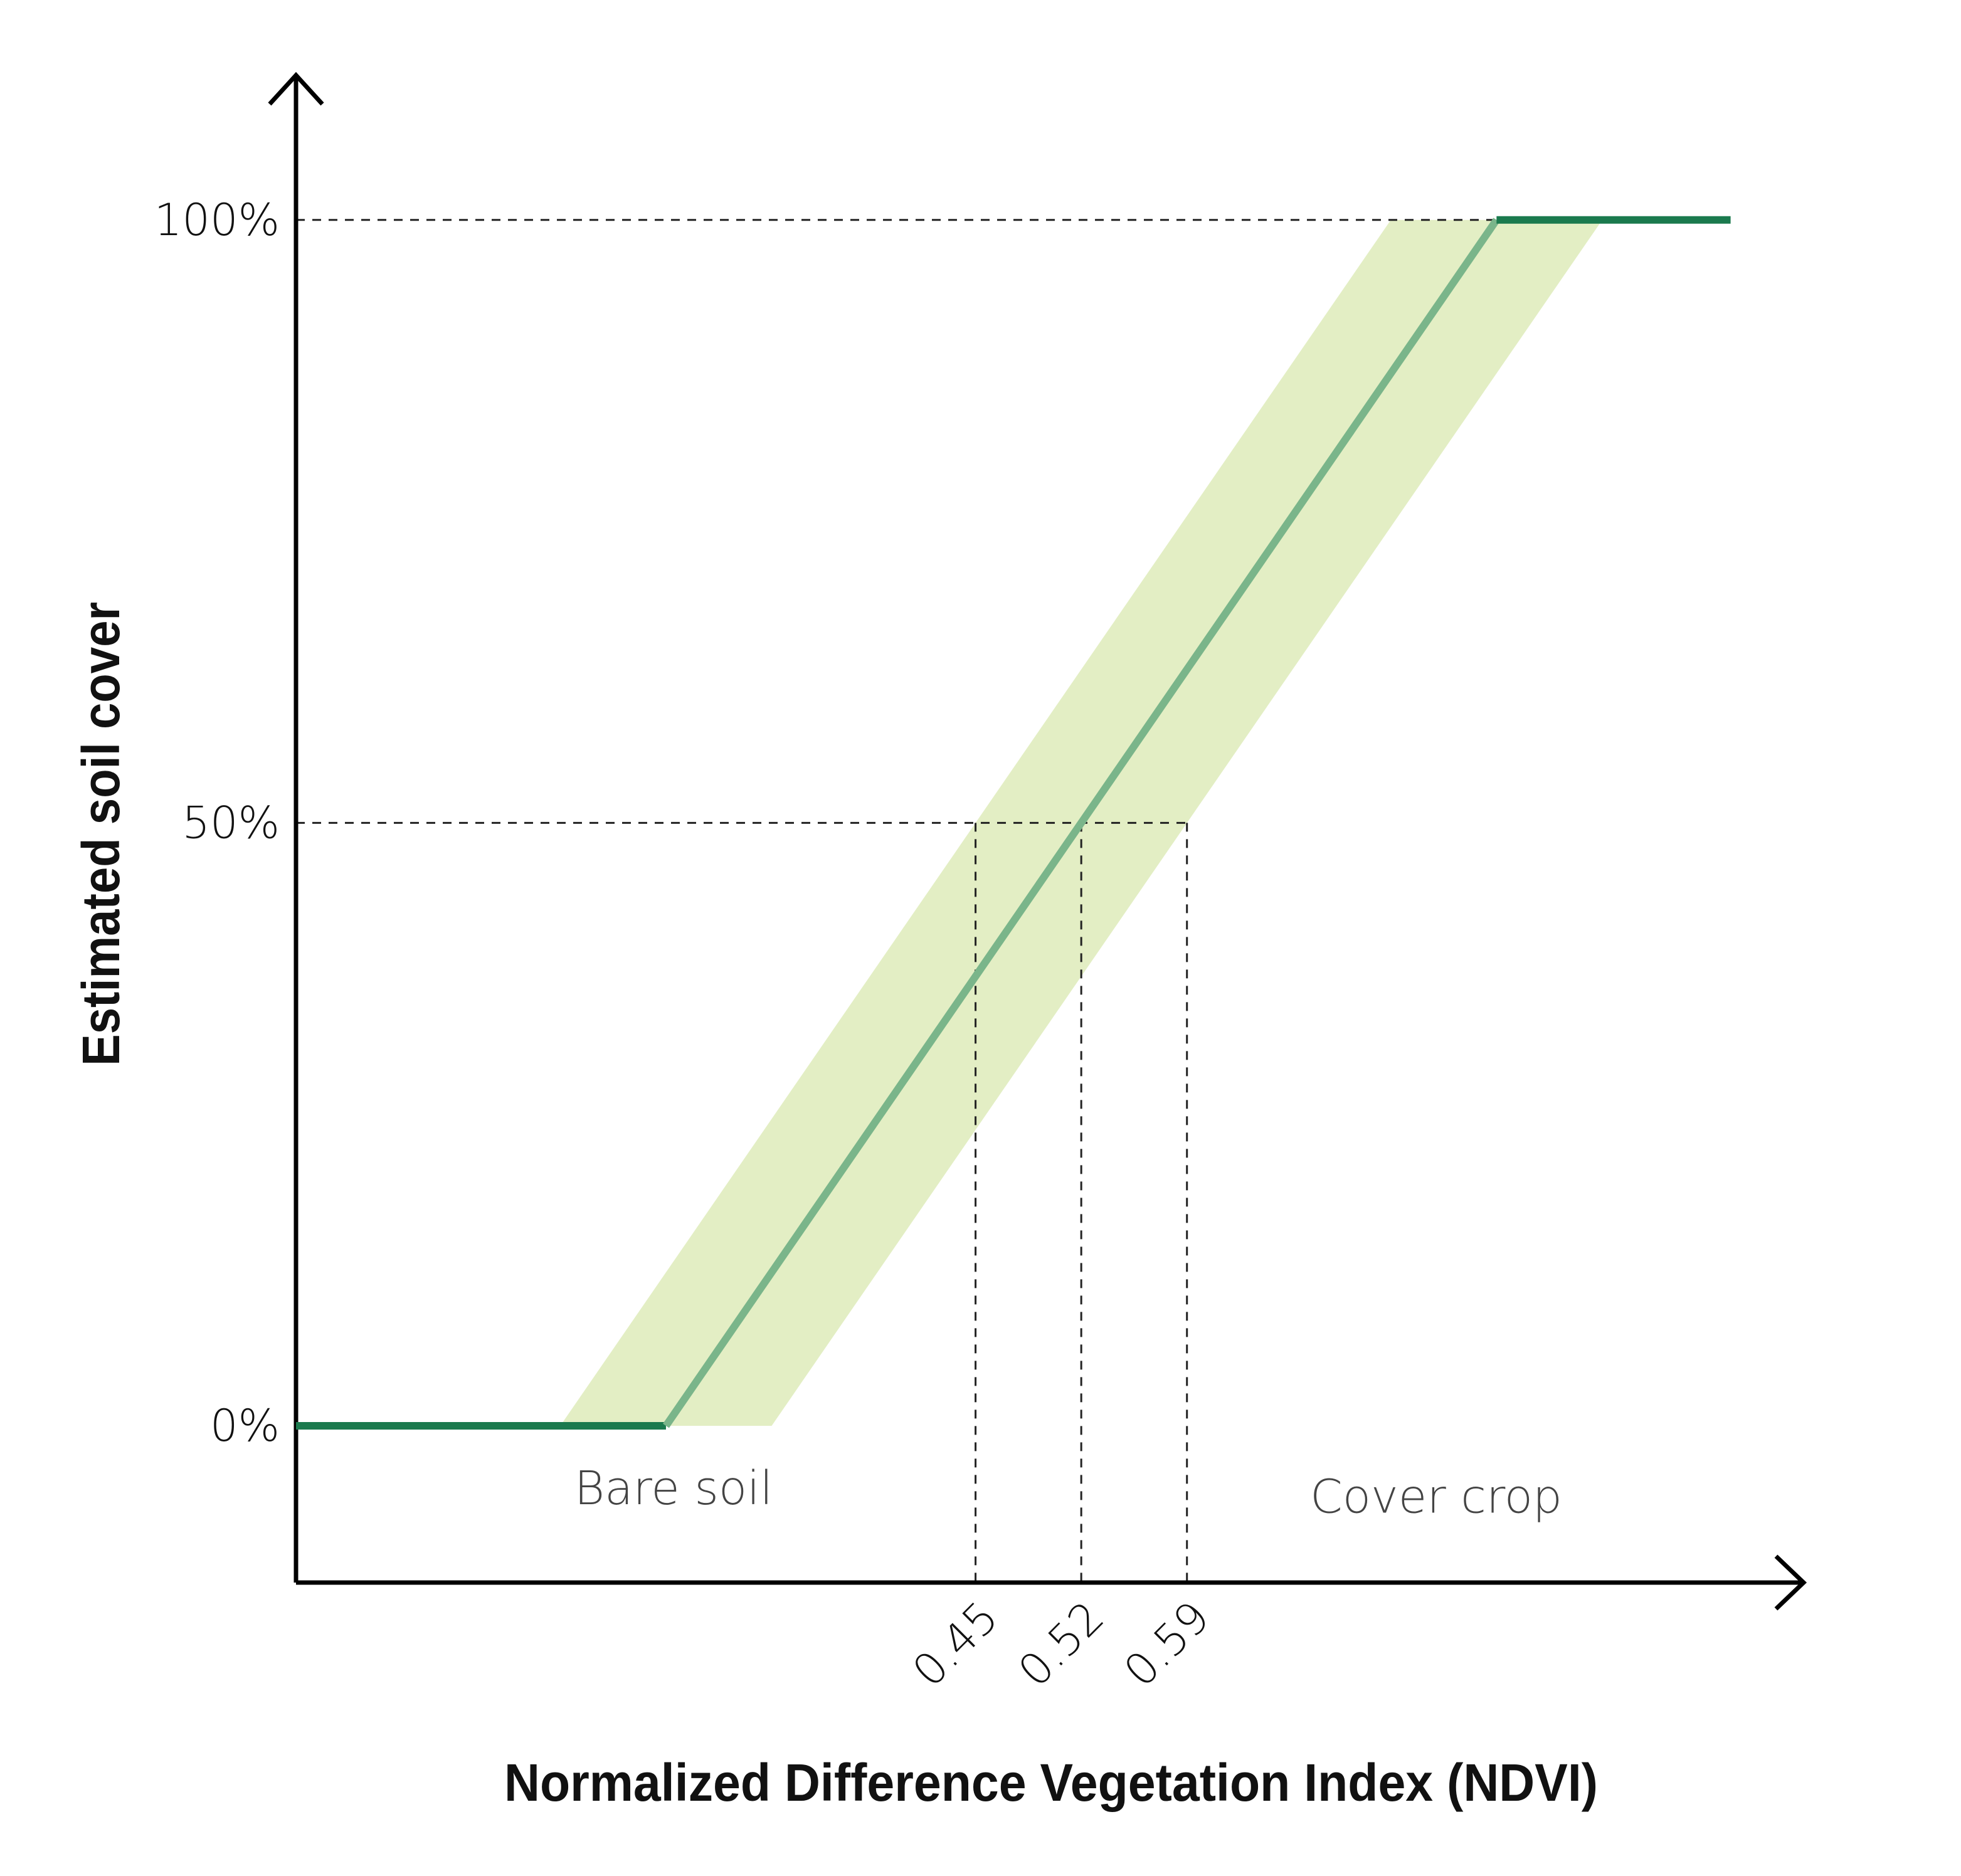 This screenshot has width=1961, height=1876. Describe the element at coordinates (217, 220) in the screenshot. I see `y-tick-label: 100%` at that location.